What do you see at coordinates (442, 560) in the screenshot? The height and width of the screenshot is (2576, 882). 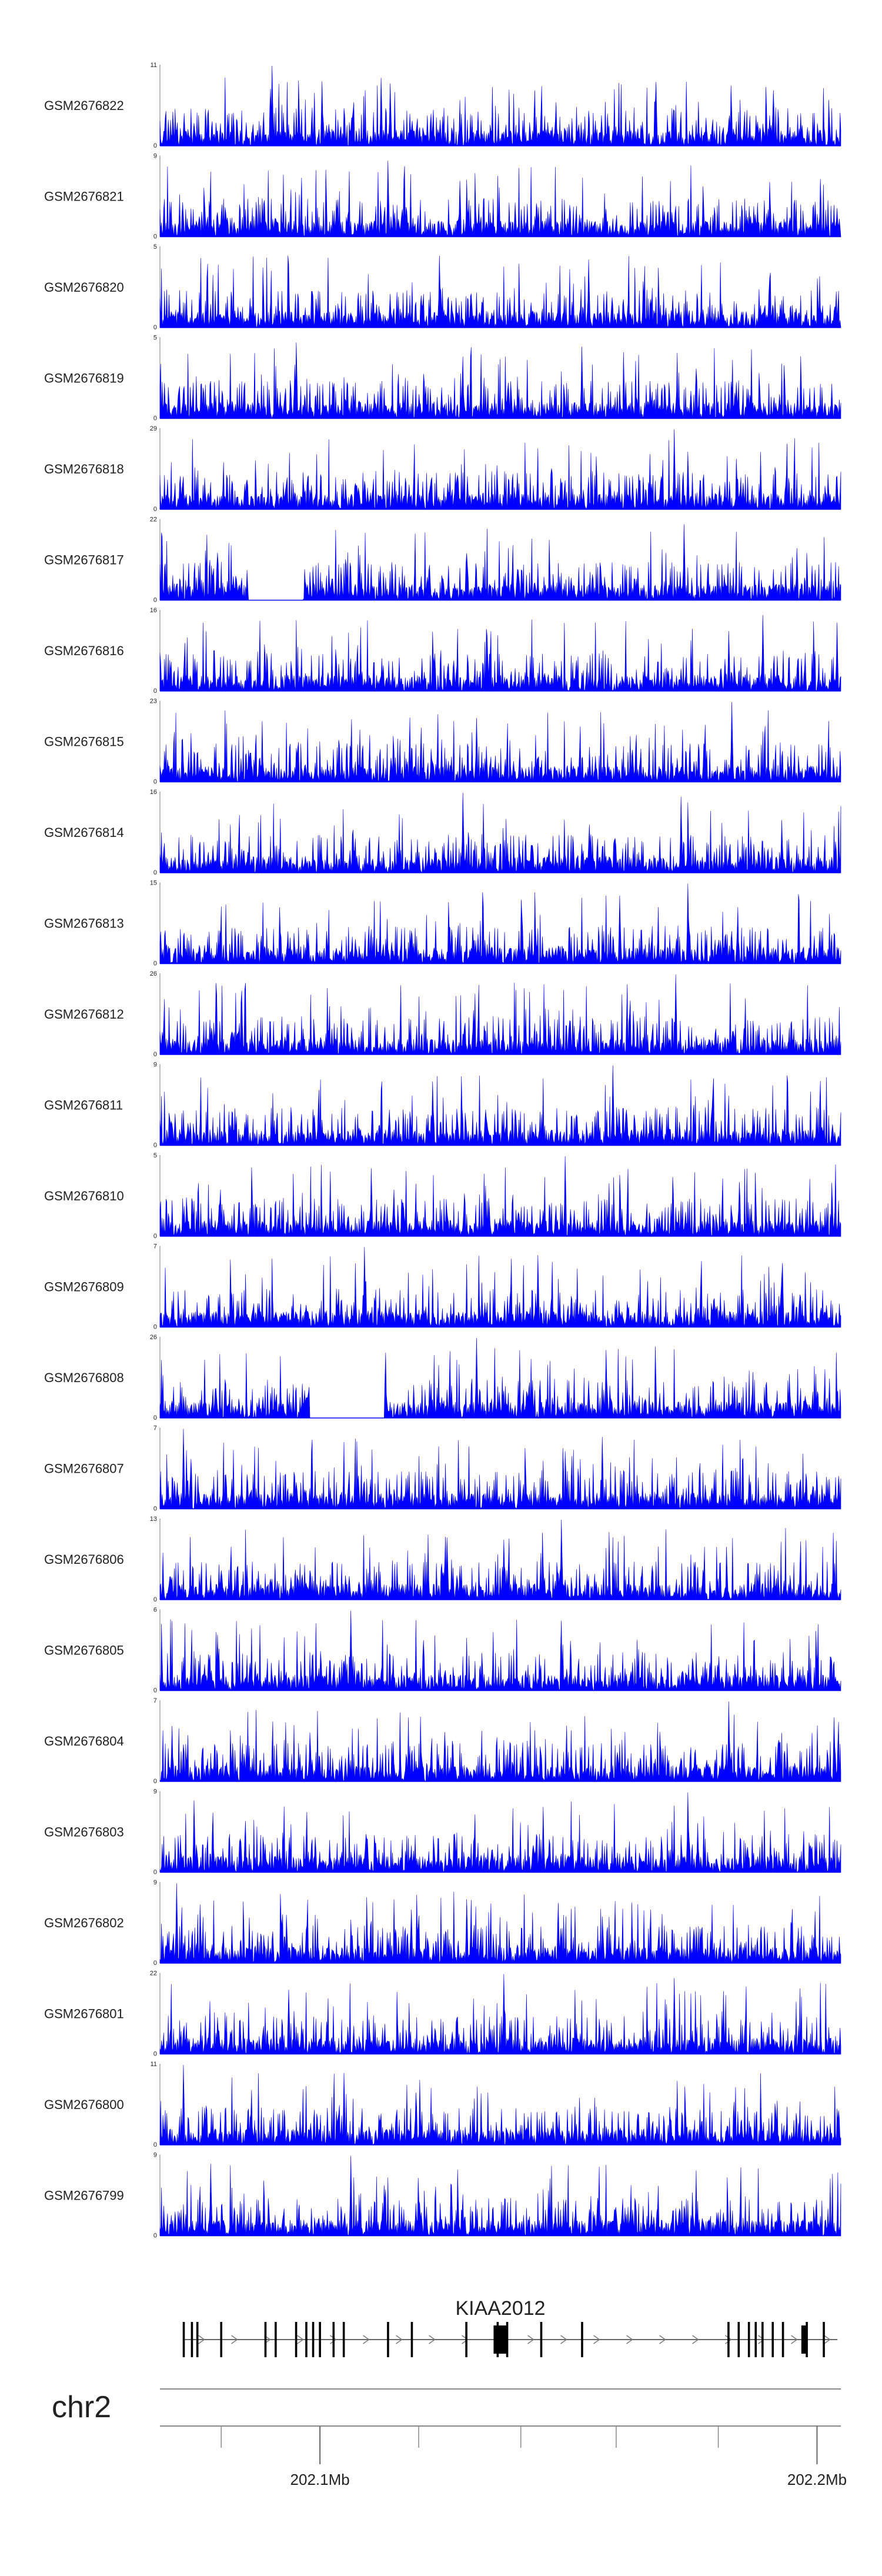 I see `coverage-track: GSM2676817 22 0` at bounding box center [442, 560].